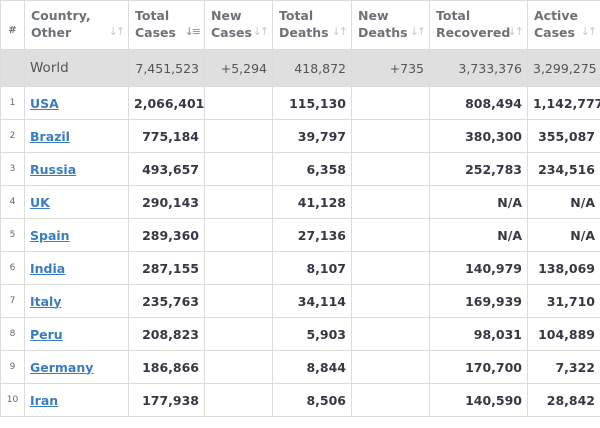 The height and width of the screenshot is (428, 600). What do you see at coordinates (76, 25) in the screenshot?
I see `header-country: Country, Other ↓↑` at bounding box center [76, 25].